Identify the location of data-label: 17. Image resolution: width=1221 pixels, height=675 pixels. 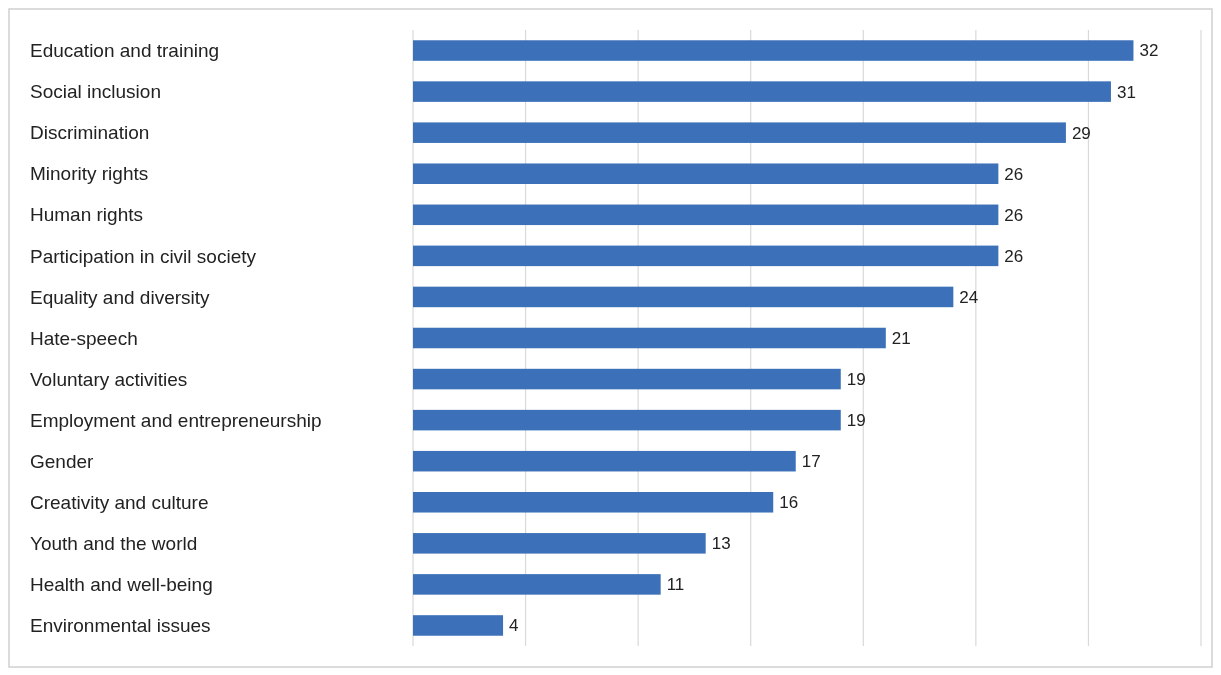
(811, 462).